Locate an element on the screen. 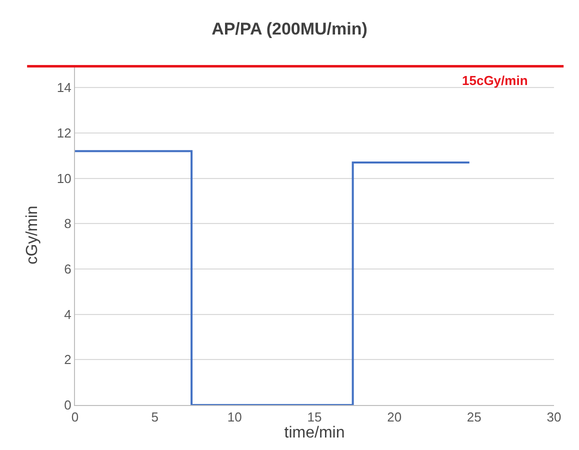 The height and width of the screenshot is (450, 579). ref-line-label: 15cGy/min is located at coordinates (495, 80).